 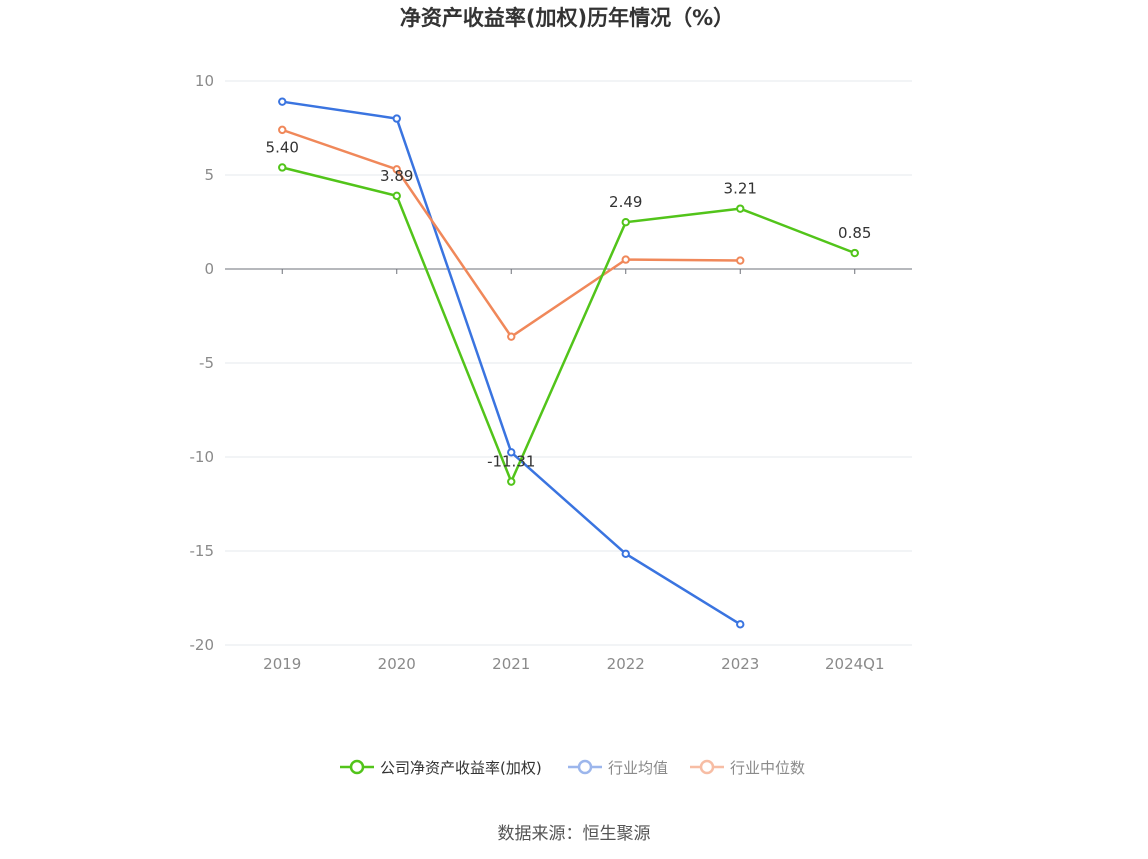 What do you see at coordinates (209, 175) in the screenshot?
I see `y-tick-label: 5` at bounding box center [209, 175].